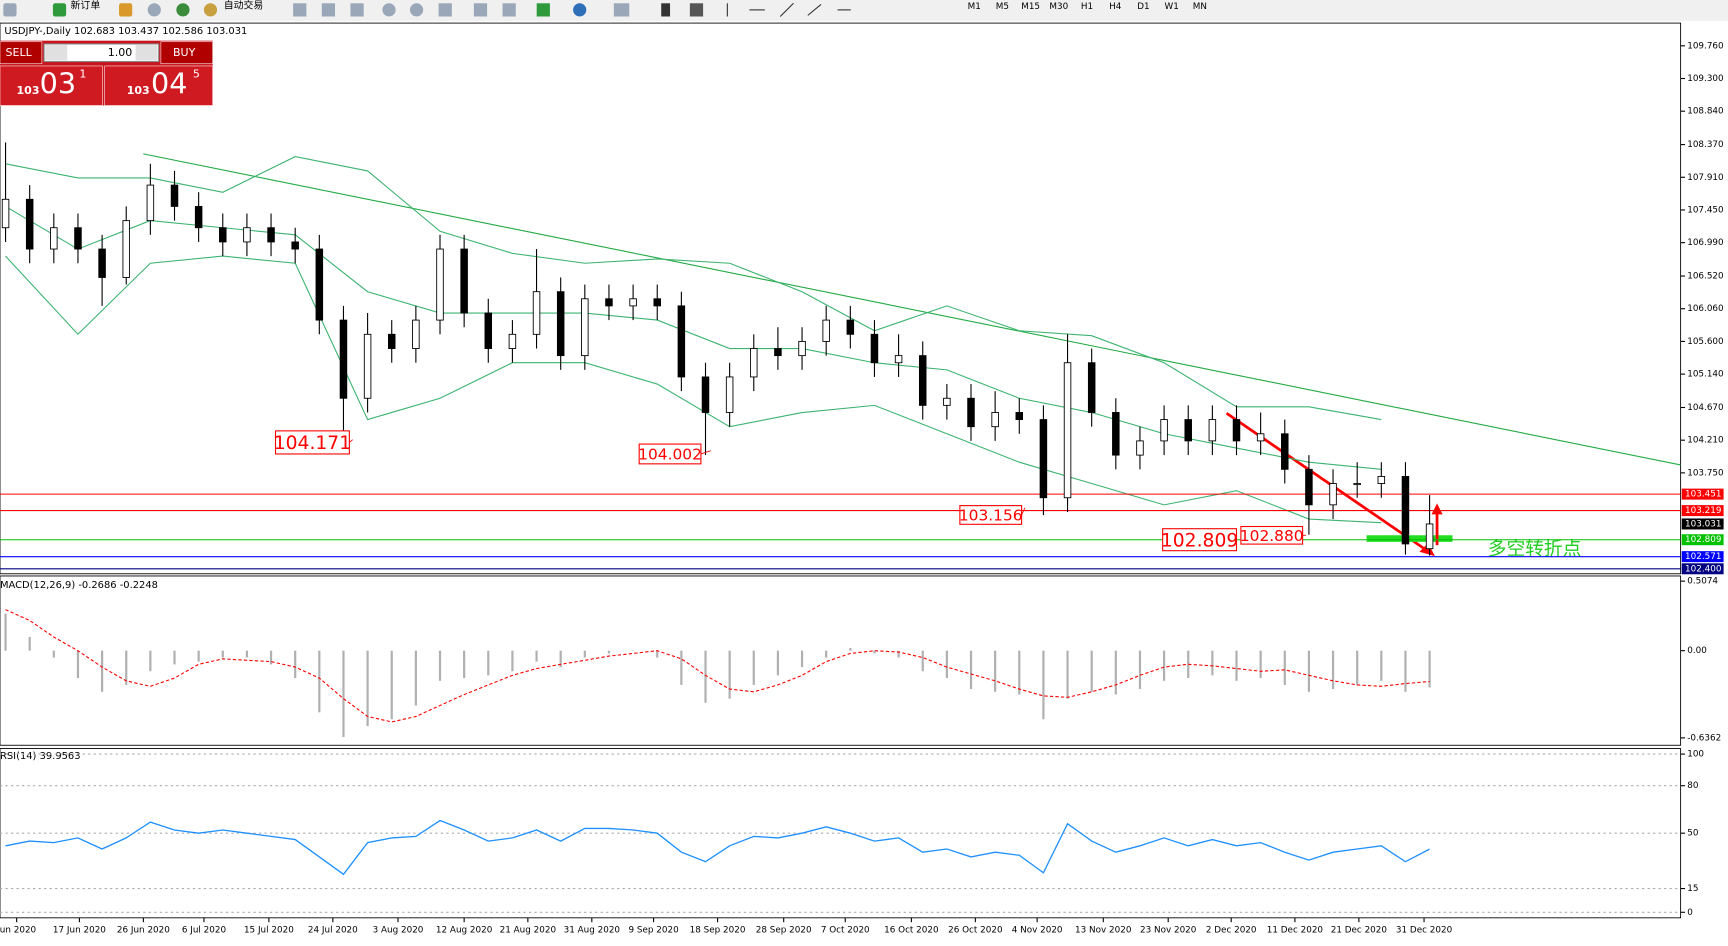 The image size is (1728, 946). What do you see at coordinates (1703, 557) in the screenshot?
I see `price-level-label: 102.571` at bounding box center [1703, 557].